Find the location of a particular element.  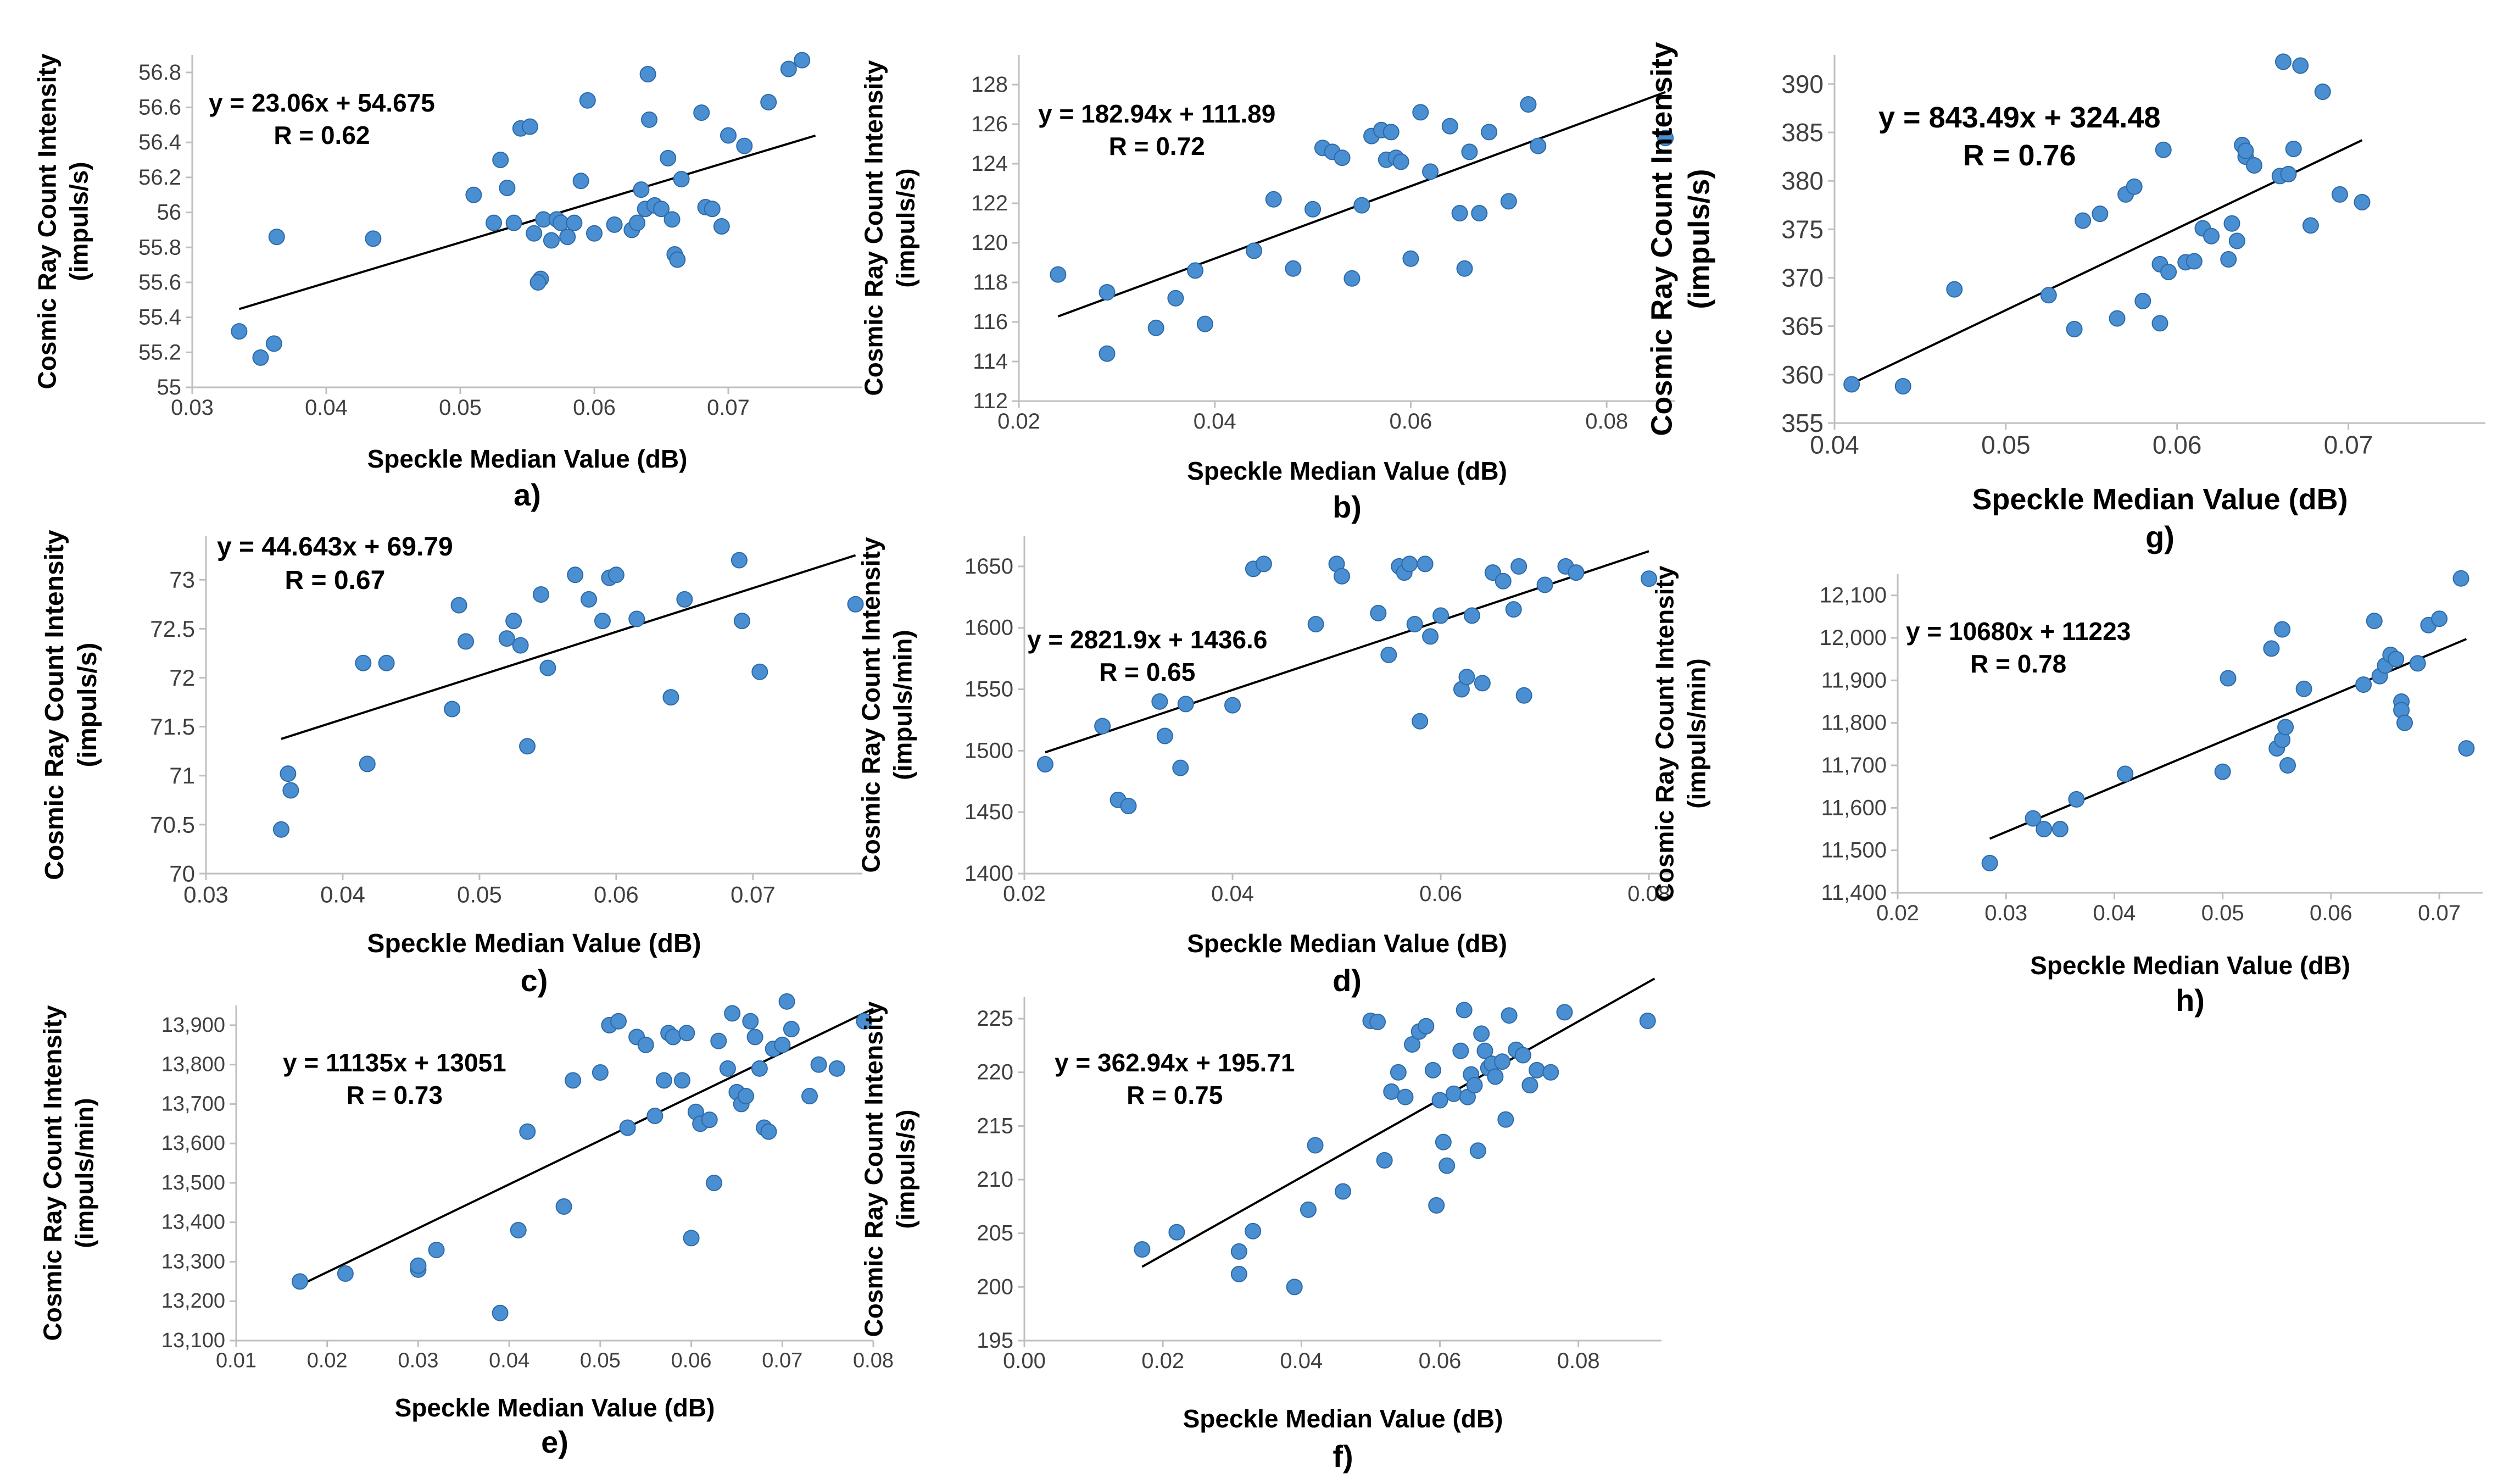

chart-h-y-tick-label: 12,000 is located at coordinates (1853, 638).